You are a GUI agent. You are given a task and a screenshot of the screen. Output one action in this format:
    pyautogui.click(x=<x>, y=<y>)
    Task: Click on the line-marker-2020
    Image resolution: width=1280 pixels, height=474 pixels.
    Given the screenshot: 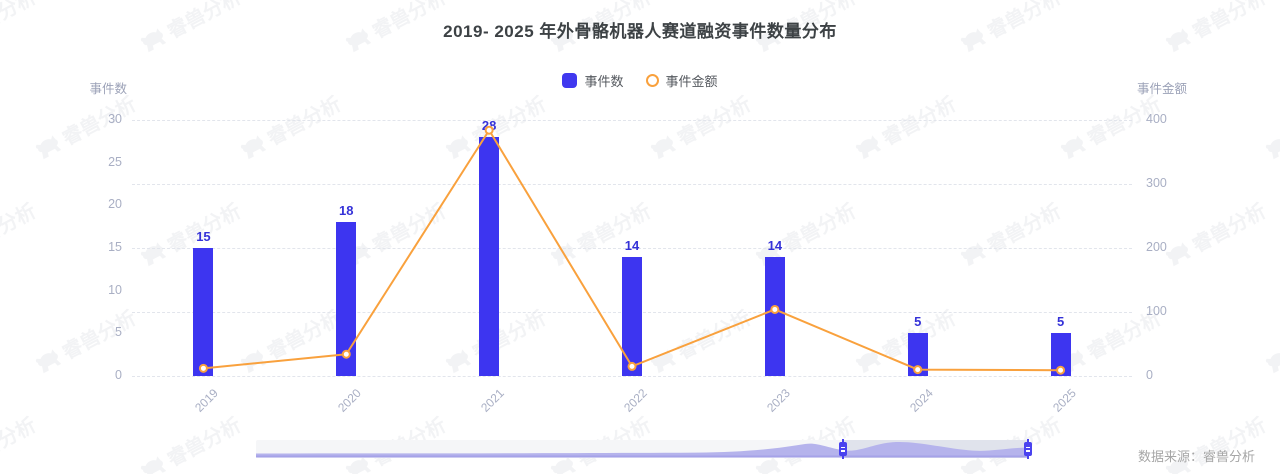 What is the action you would take?
    pyautogui.click(x=346, y=354)
    